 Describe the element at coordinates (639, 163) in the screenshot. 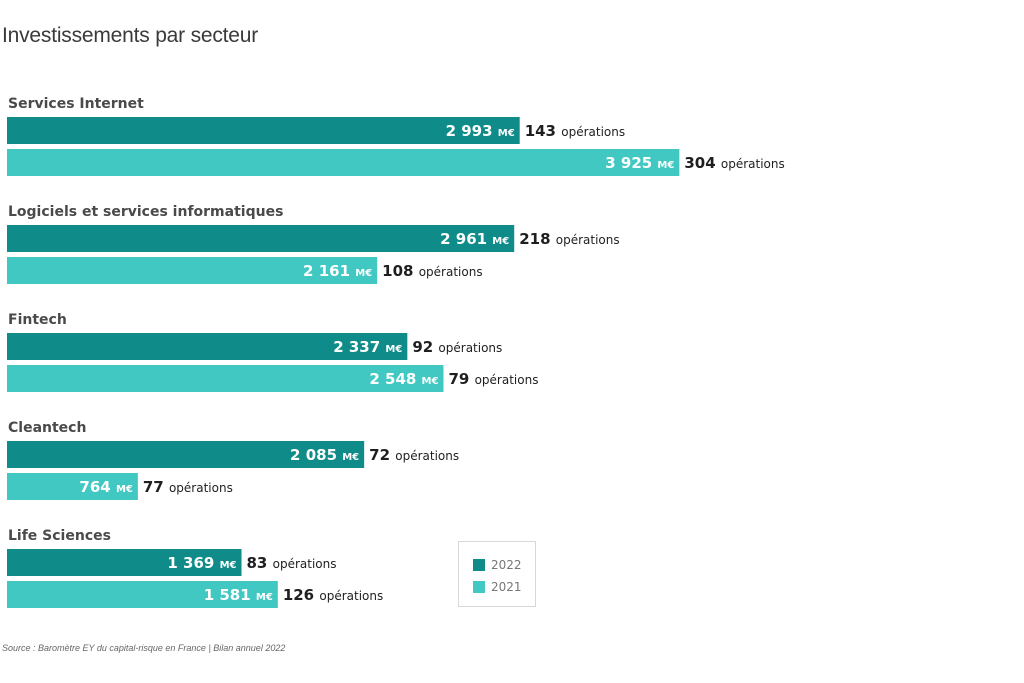

I see `bar-value-label: 3 925 M€` at that location.